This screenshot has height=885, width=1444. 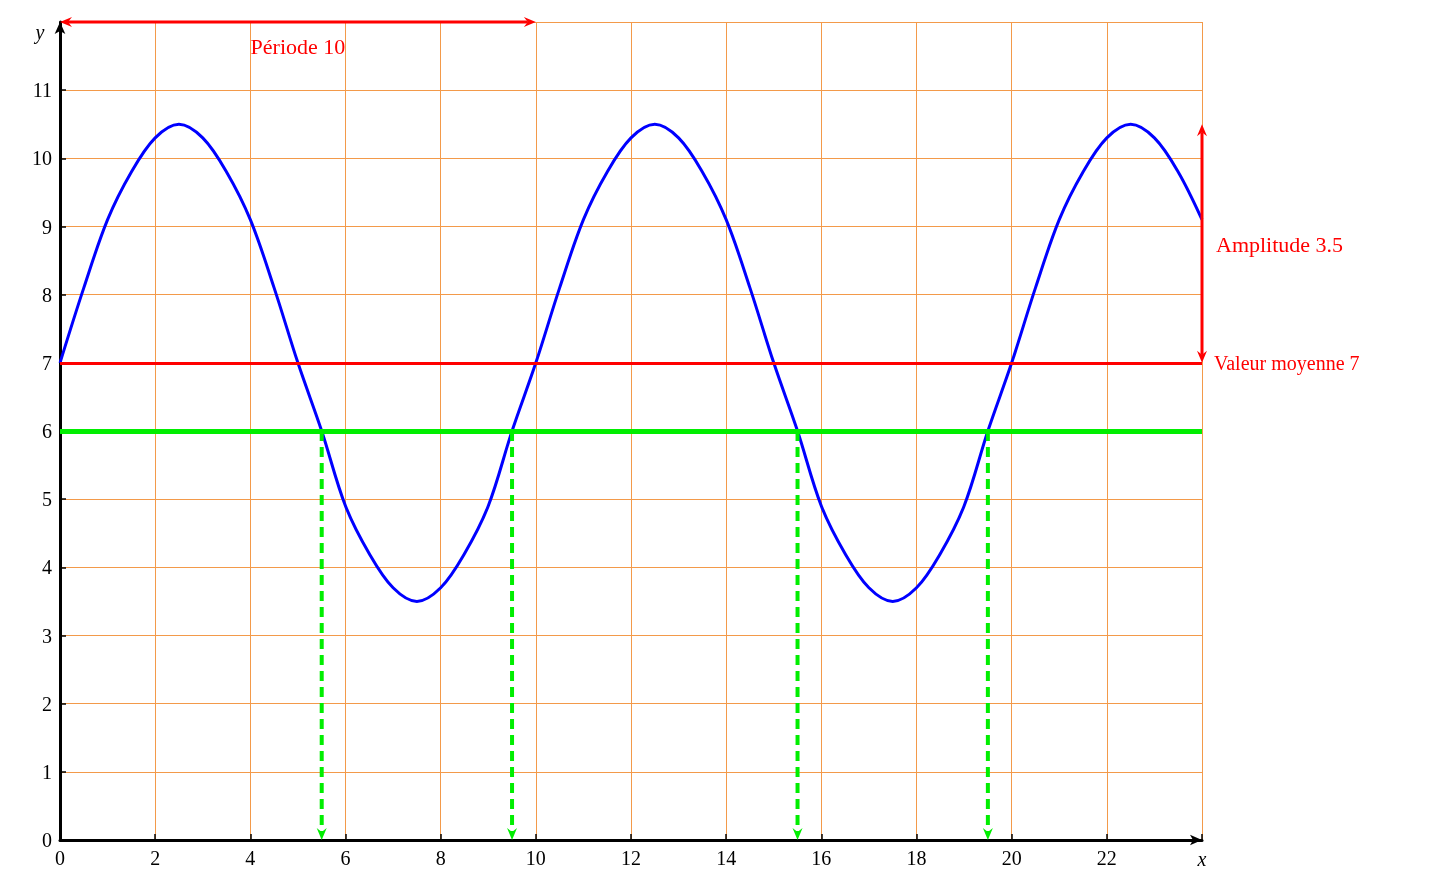 I want to click on y-axis-title: y, so click(x=39, y=32).